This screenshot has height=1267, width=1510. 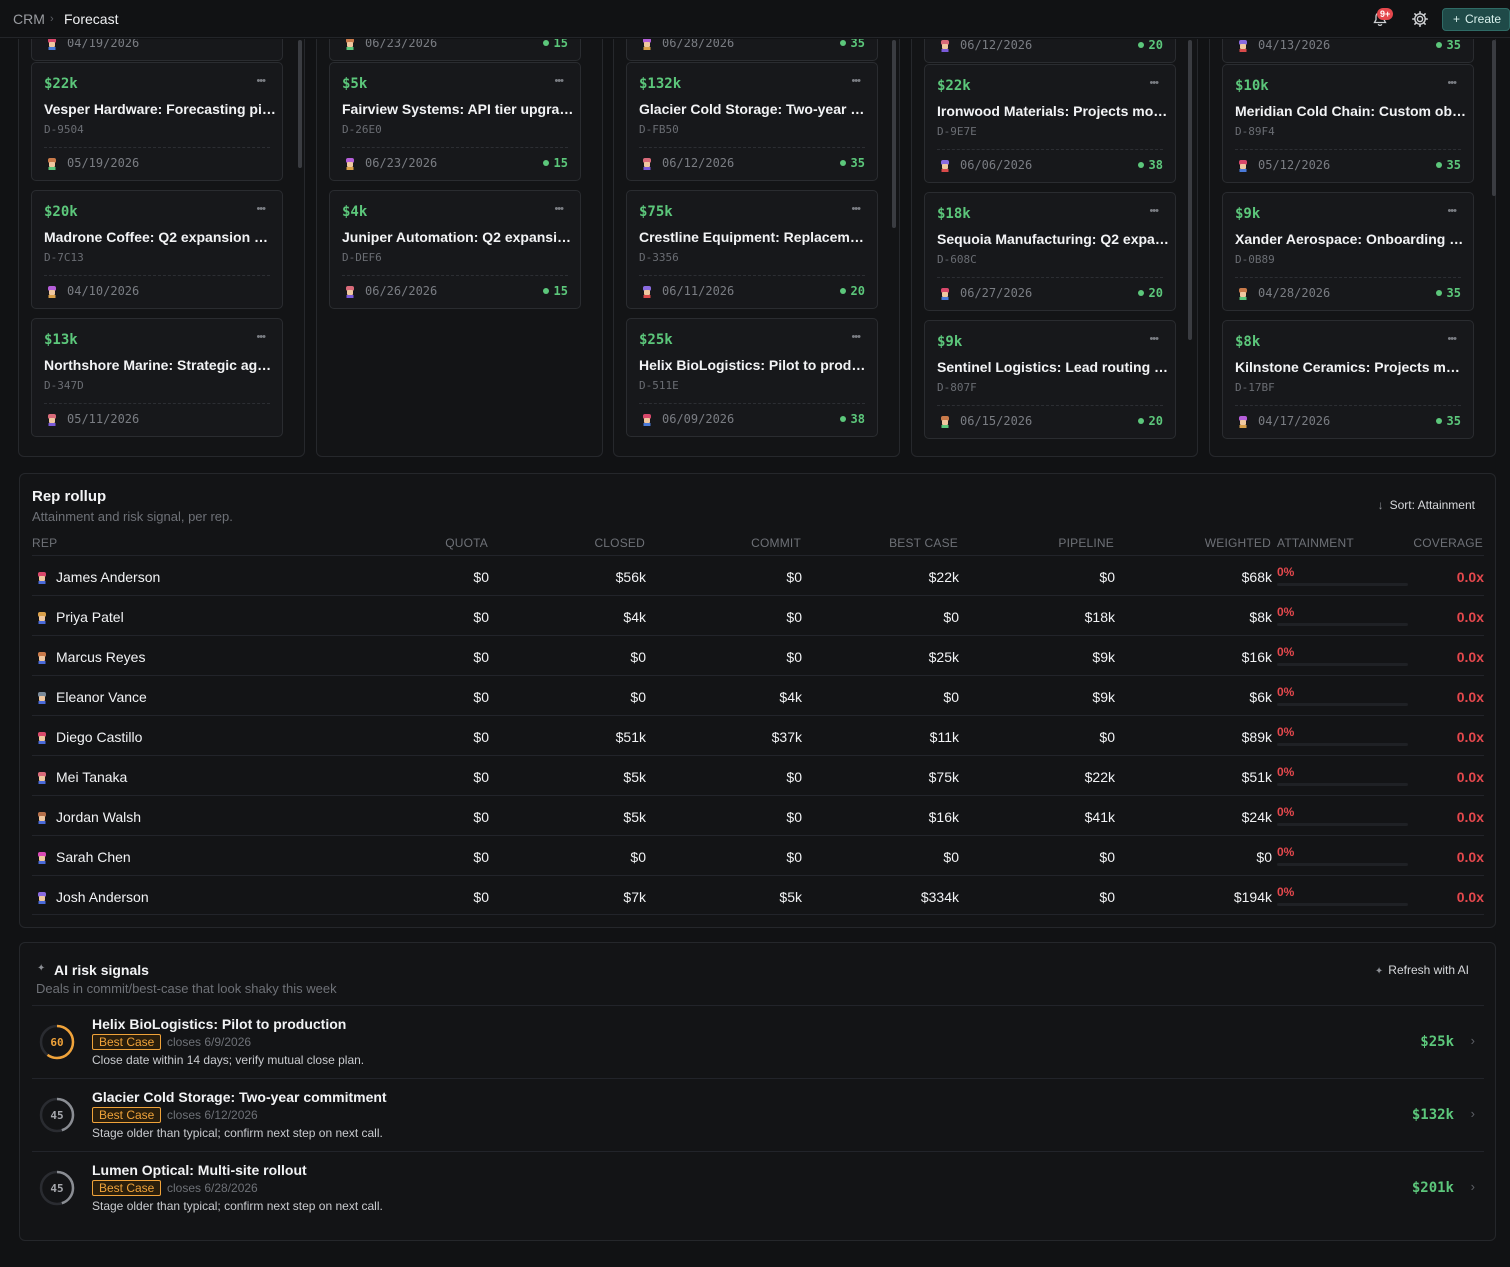 I want to click on deal-card: ••• 06/12/2026 20, so click(x=1050, y=51).